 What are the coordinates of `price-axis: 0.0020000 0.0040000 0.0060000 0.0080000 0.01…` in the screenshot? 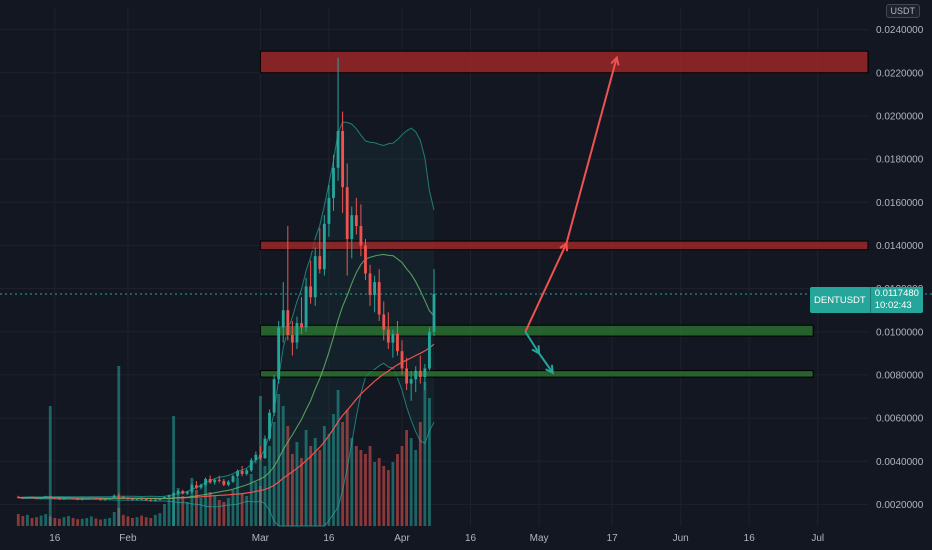 It's located at (900, 268).